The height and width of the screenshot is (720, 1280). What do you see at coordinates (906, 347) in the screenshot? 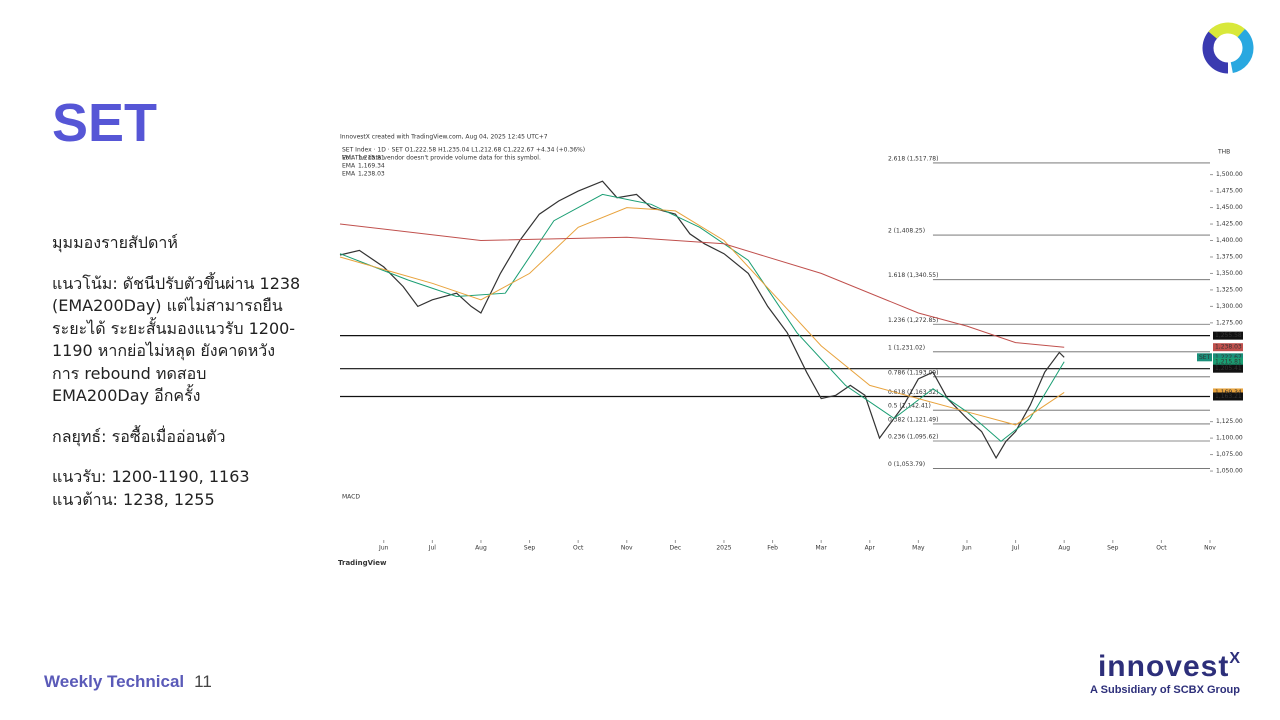
I see `fib-label: 1 (1,231.02)` at bounding box center [906, 347].